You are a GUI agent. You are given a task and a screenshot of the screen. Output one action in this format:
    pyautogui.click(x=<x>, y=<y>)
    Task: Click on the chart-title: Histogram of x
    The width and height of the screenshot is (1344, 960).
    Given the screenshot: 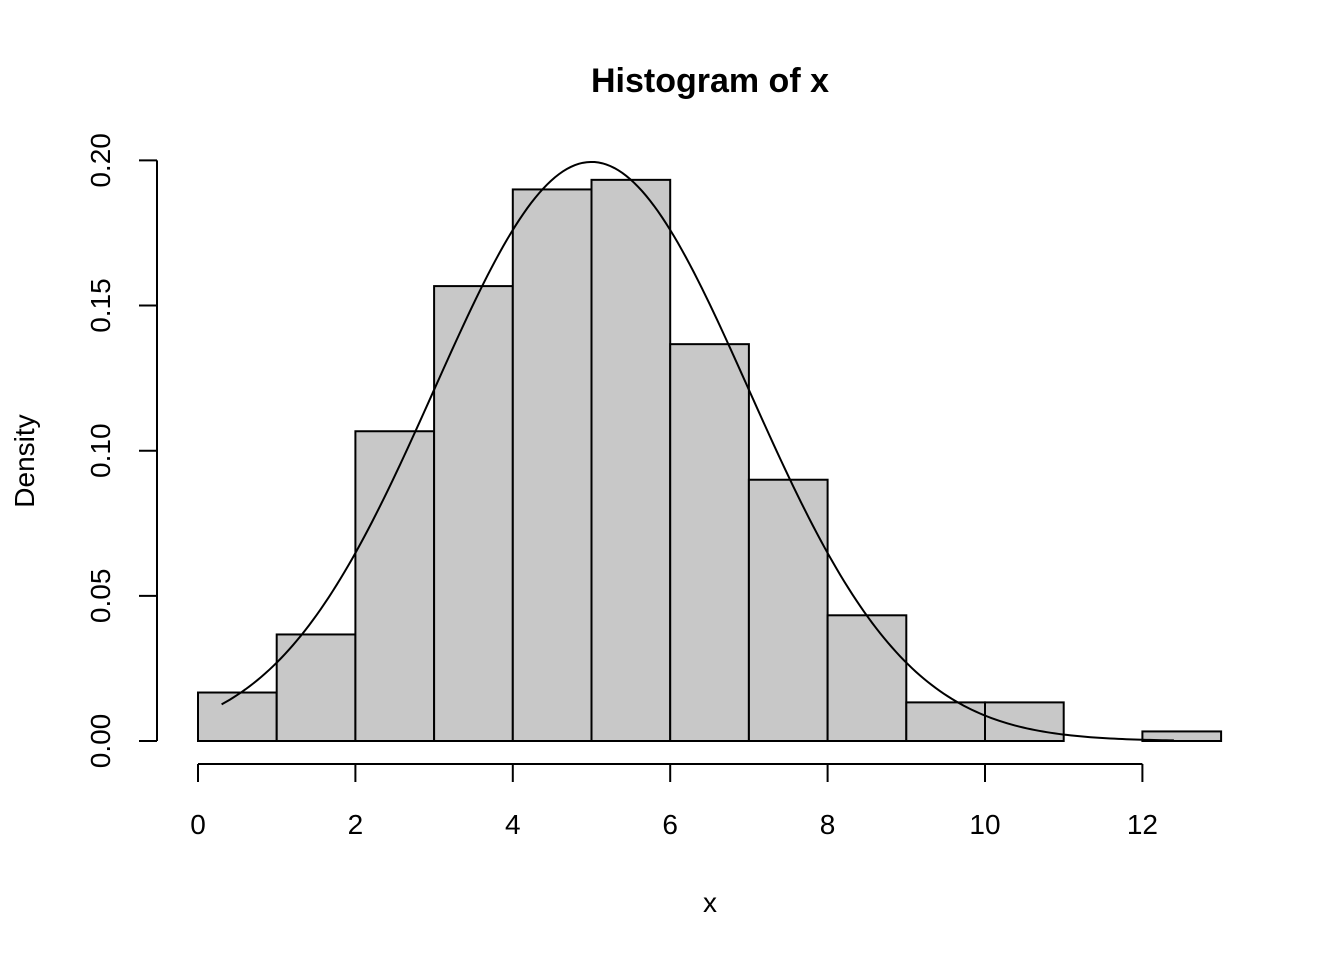 What is the action you would take?
    pyautogui.click(x=710, y=81)
    